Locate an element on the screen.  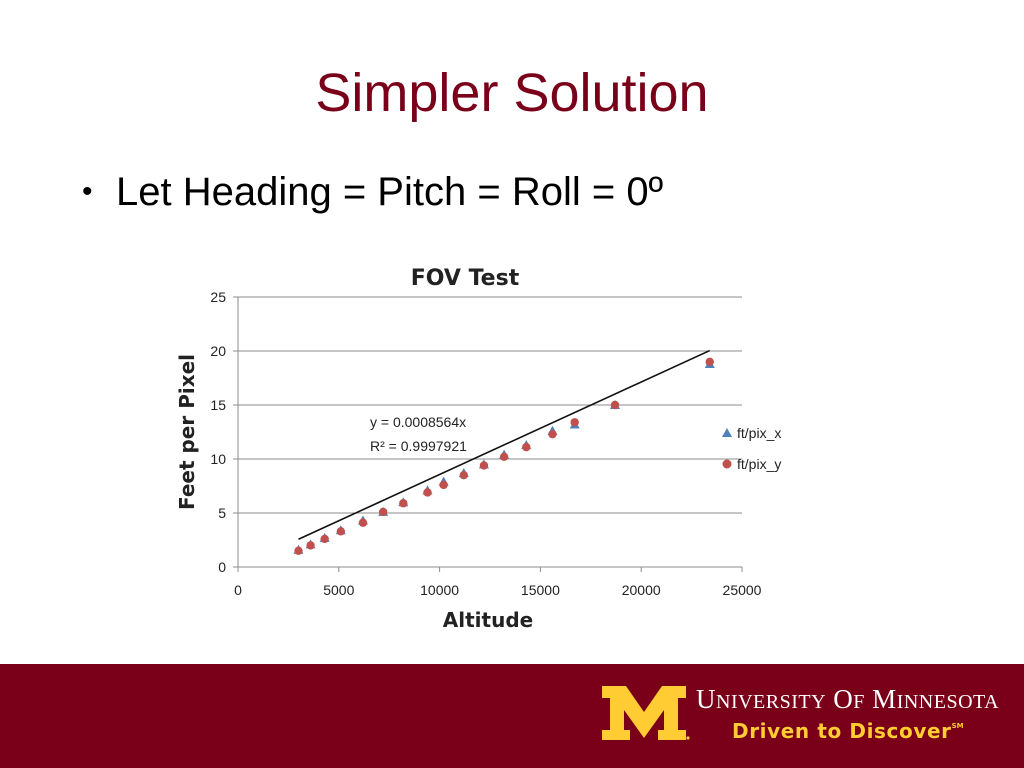
chart-legend: ft/pix_x ft/pix_y is located at coordinates (751, 448).